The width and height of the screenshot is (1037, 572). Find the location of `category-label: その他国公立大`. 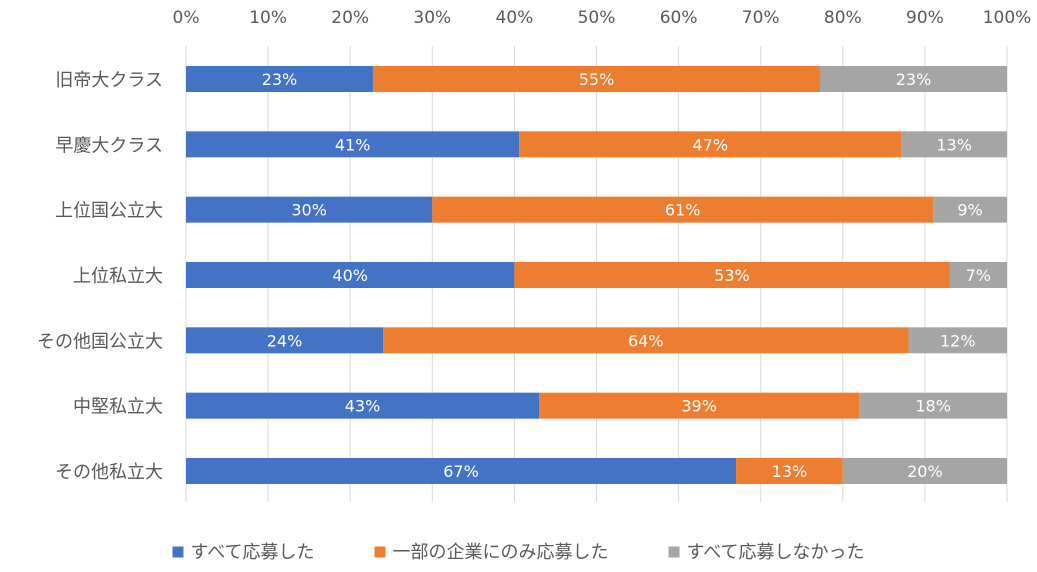

category-label: その他国公立大 is located at coordinates (100, 341).